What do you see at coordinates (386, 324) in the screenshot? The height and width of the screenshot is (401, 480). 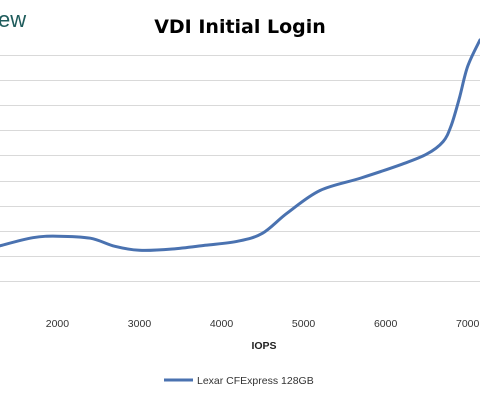 I see `x-tick-label: 6000` at bounding box center [386, 324].